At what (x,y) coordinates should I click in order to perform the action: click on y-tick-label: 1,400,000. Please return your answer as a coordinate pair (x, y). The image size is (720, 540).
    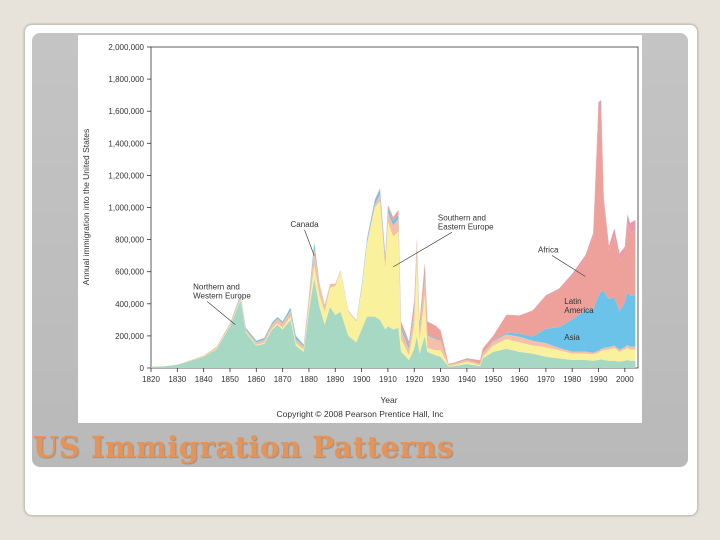
    Looking at the image, I should click on (126, 143).